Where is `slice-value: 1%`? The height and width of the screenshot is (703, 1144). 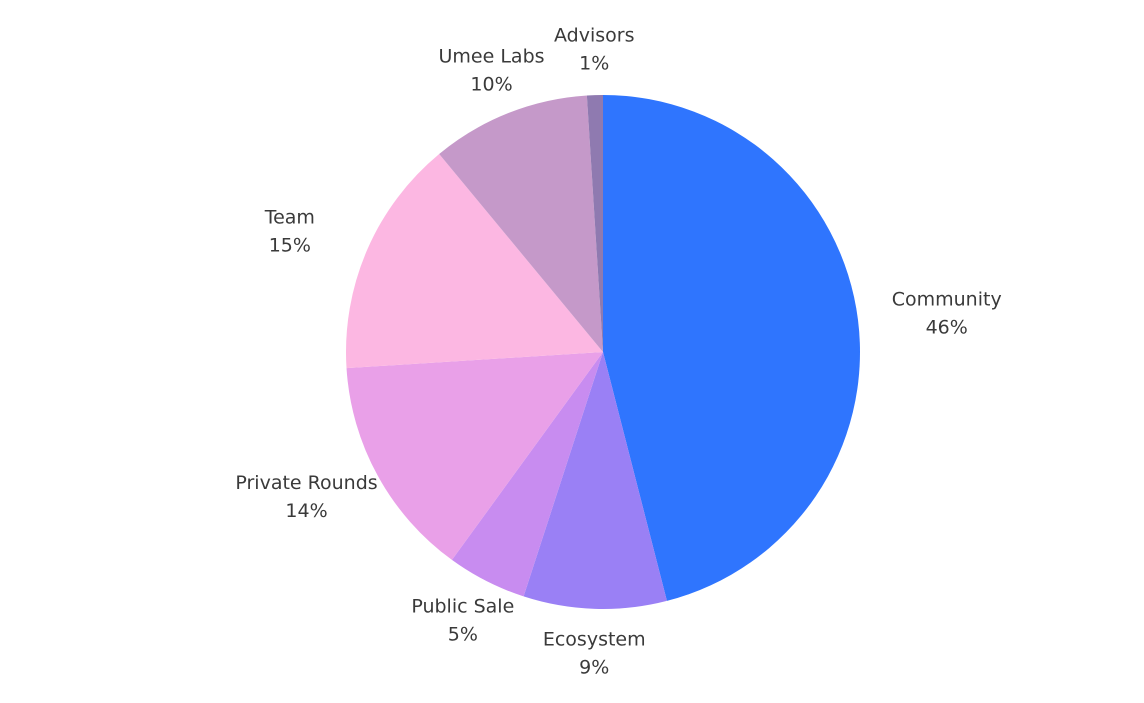 slice-value: 1% is located at coordinates (594, 64).